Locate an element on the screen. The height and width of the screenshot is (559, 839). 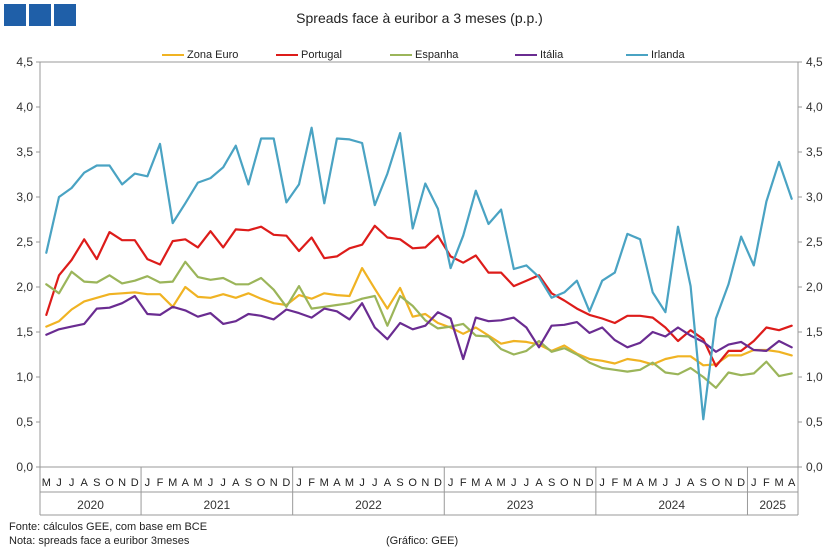
y-tick-label-right: 0,0 is located at coordinates (814, 467).